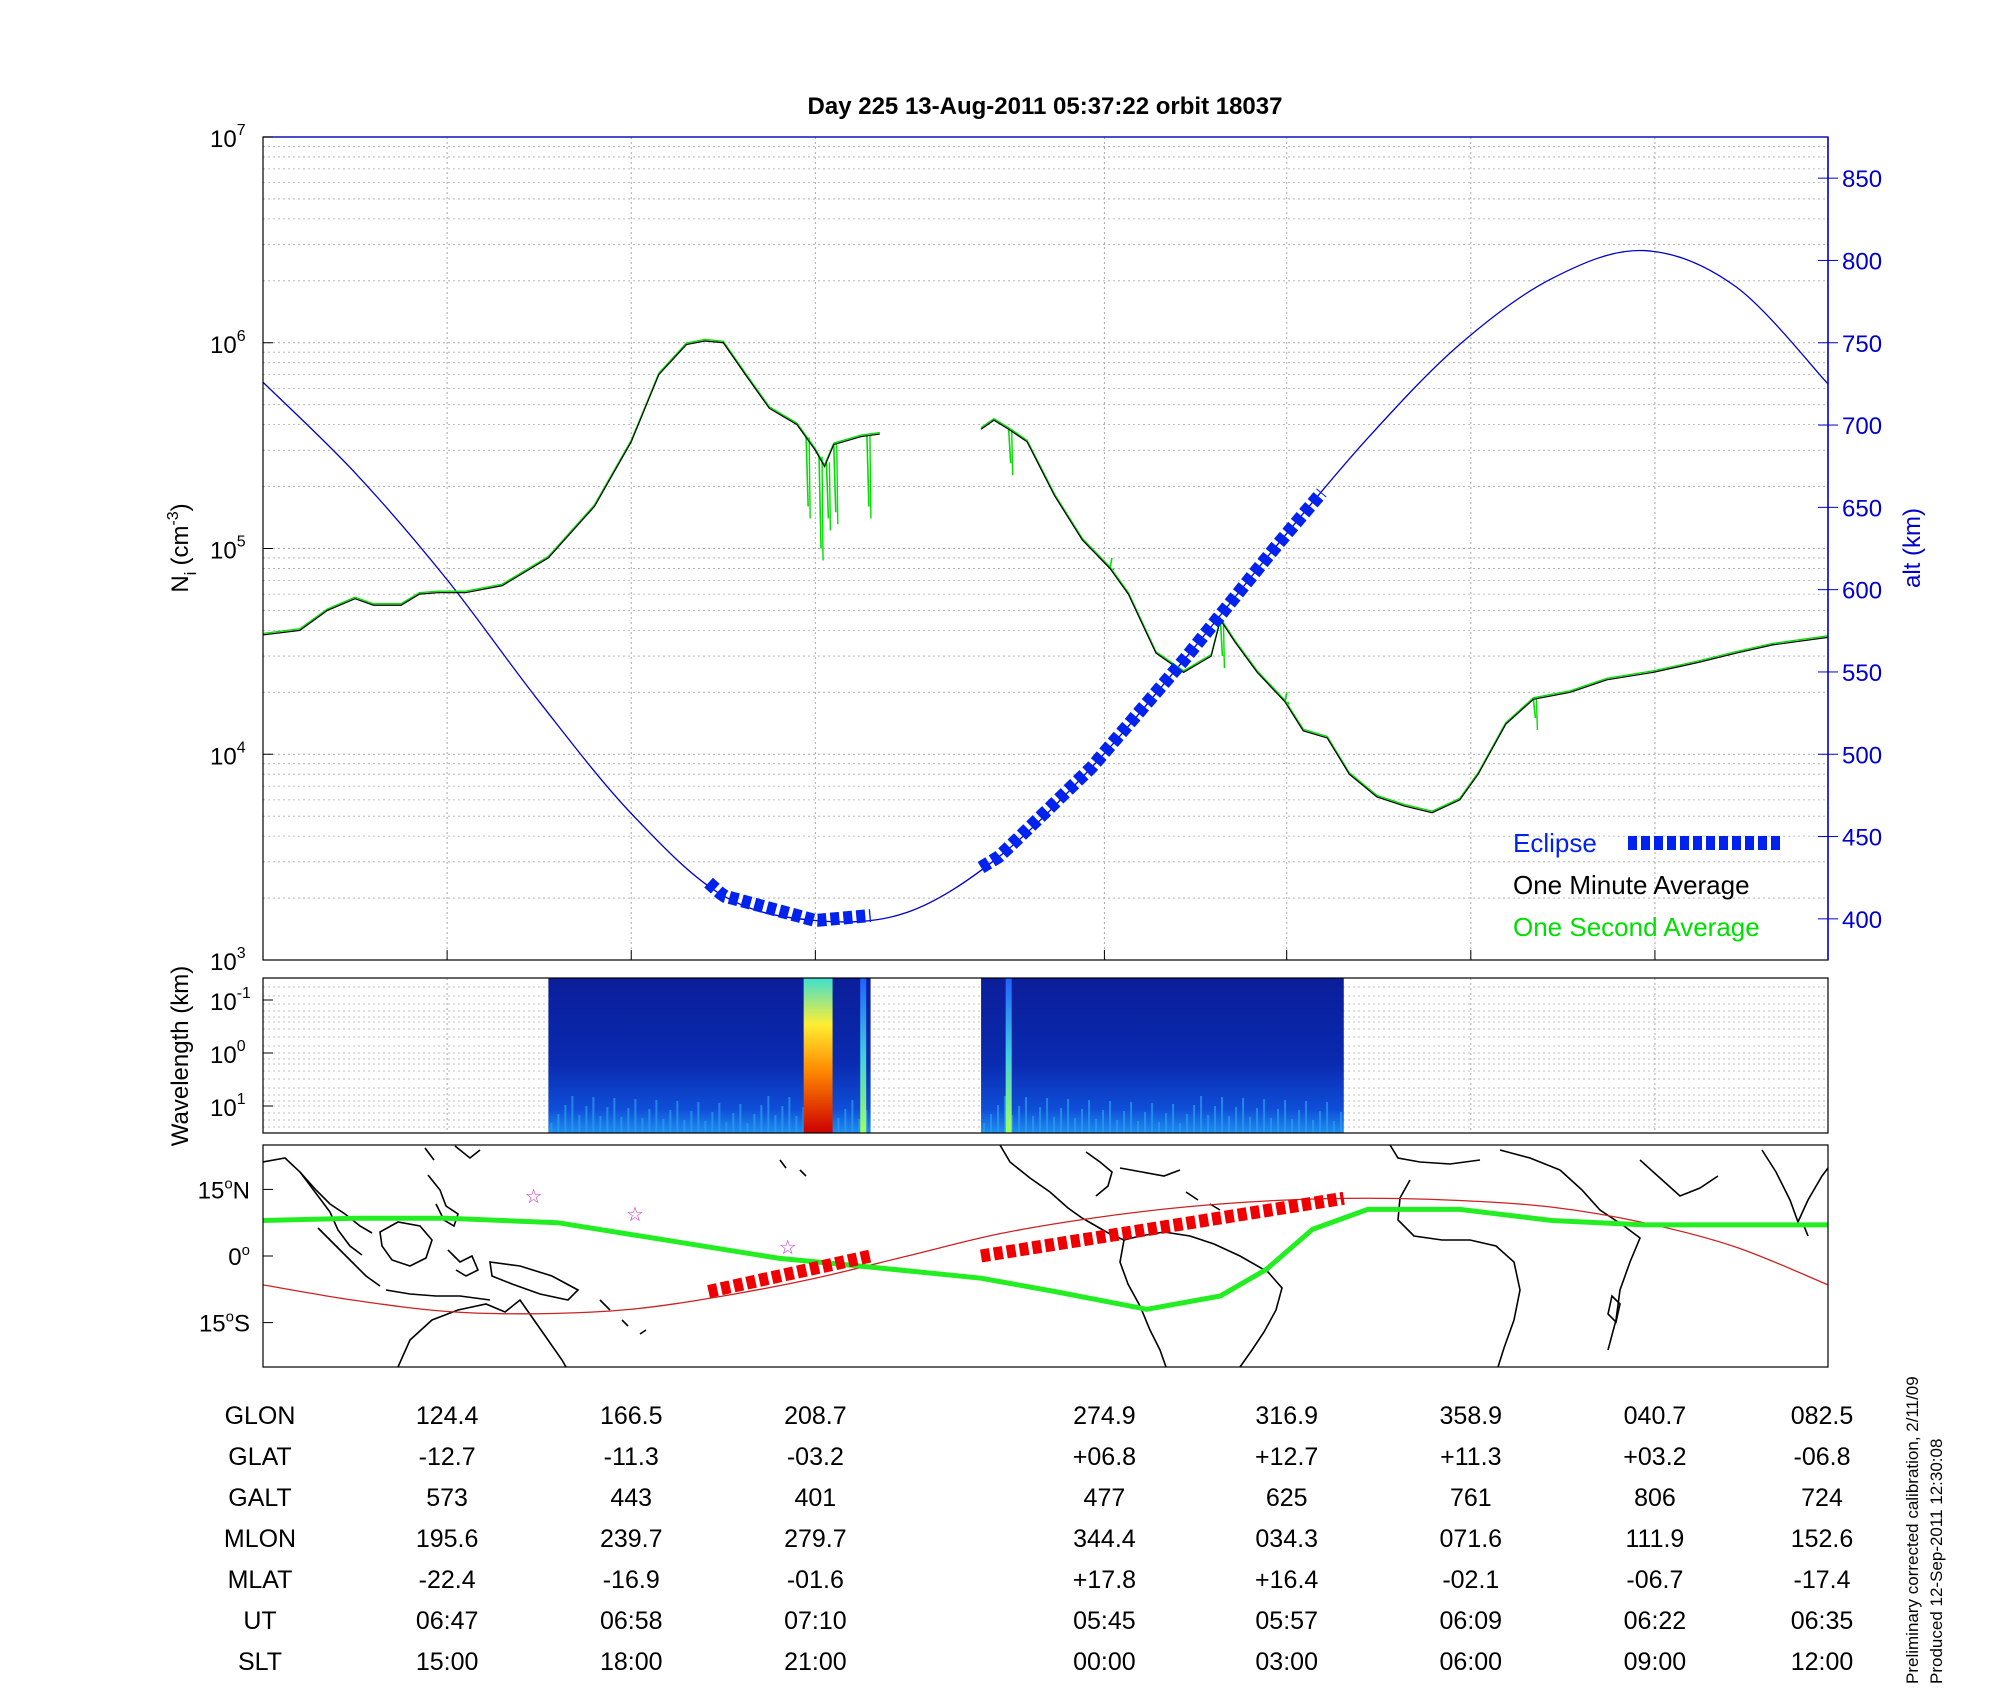 The width and height of the screenshot is (2000, 1700). Describe the element at coordinates (241, 336) in the screenshot. I see `density-y-tick-exp: 6` at that location.